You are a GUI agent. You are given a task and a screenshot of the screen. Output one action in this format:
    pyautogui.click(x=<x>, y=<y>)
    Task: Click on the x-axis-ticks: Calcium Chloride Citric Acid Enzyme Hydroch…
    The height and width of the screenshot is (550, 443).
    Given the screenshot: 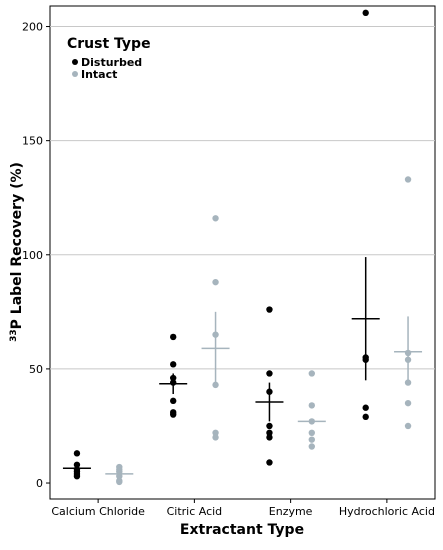 What is the action you would take?
    pyautogui.click(x=243, y=508)
    